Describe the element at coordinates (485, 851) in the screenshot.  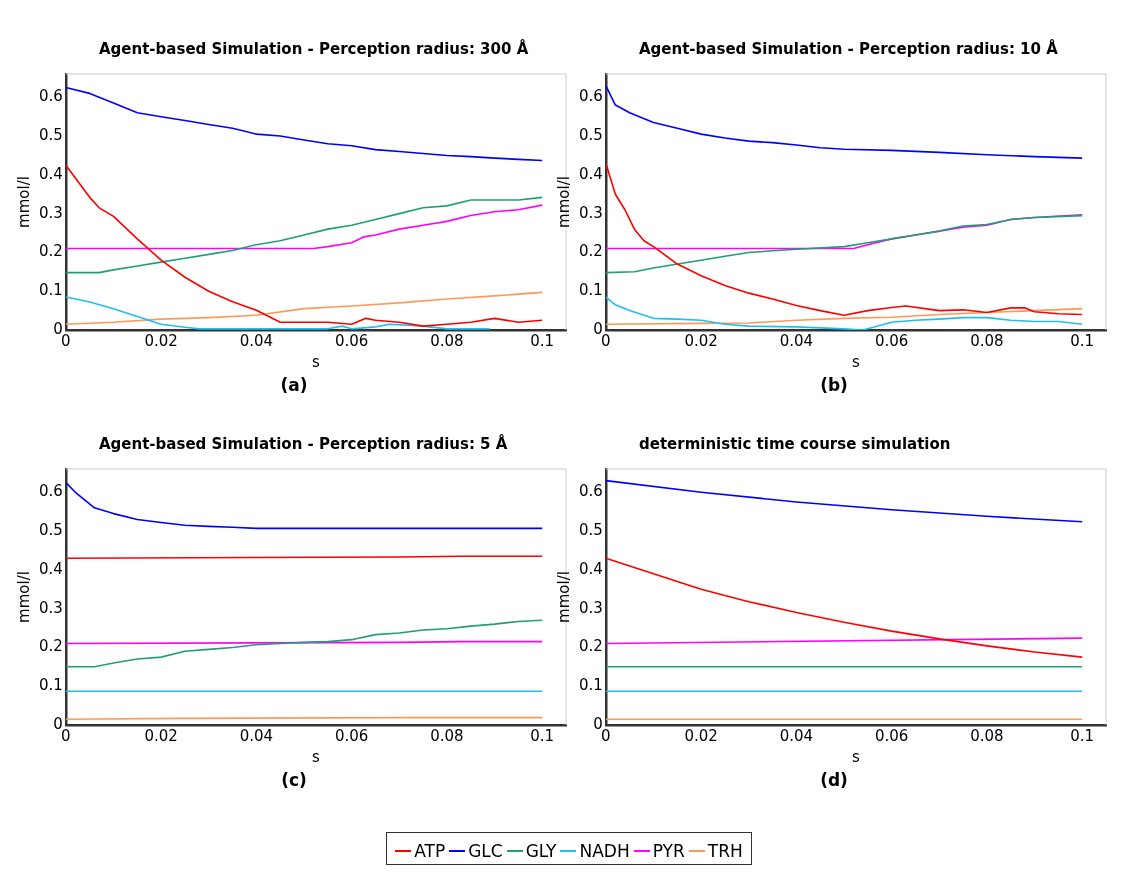
I see `legend-label: GLC` at that location.